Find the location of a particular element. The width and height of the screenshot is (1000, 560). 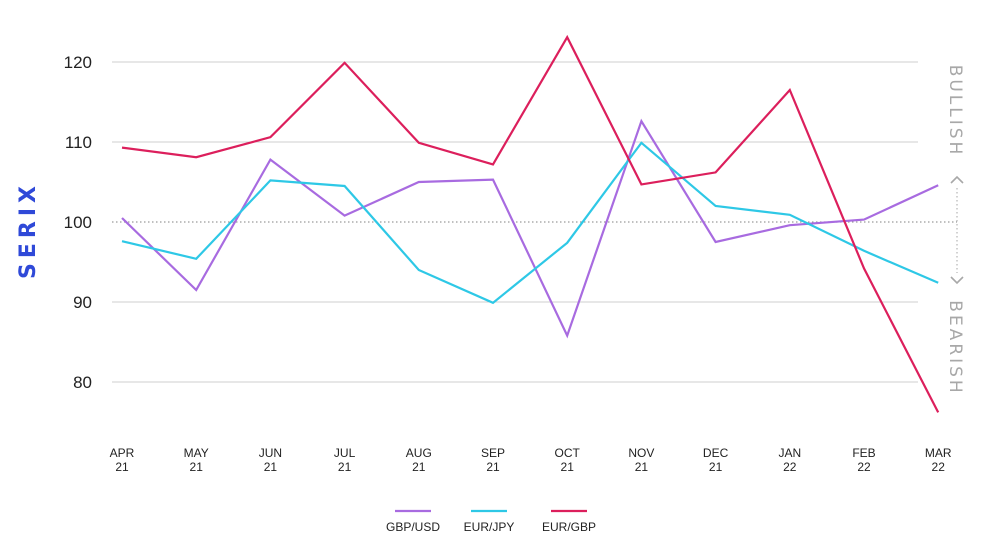

legend-label: GBP/USD is located at coordinates (413, 527).